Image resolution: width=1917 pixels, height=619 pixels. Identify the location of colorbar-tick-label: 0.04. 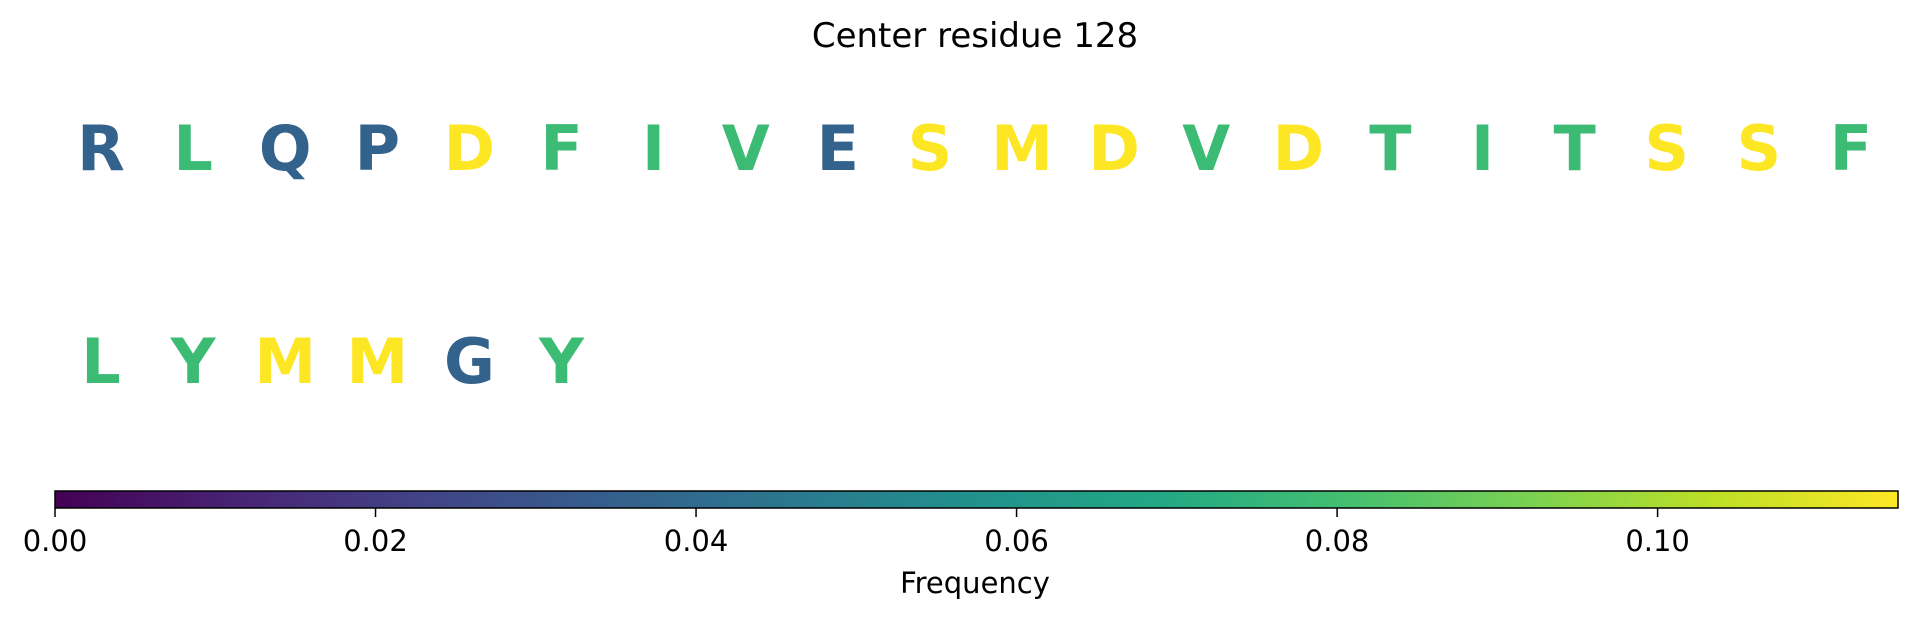
(696, 541).